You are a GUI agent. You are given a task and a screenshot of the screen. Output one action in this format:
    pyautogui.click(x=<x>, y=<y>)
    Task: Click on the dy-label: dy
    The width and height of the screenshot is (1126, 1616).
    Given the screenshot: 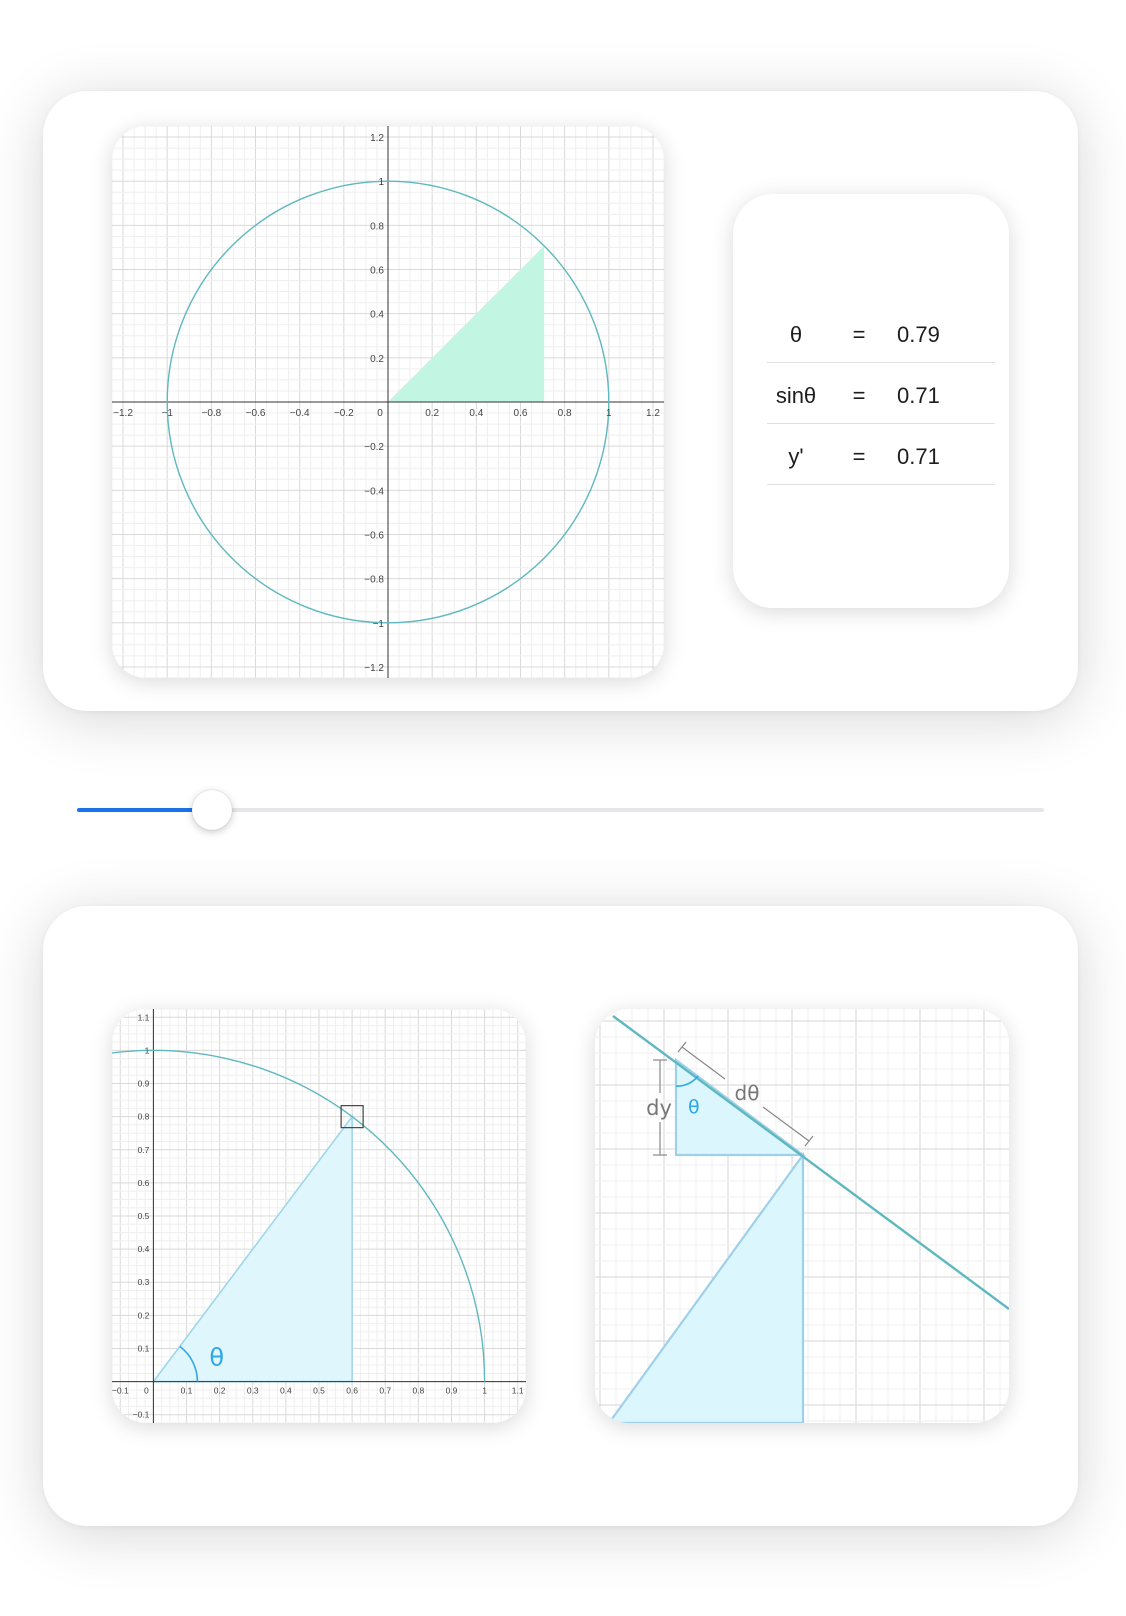 What is the action you would take?
    pyautogui.click(x=659, y=1108)
    